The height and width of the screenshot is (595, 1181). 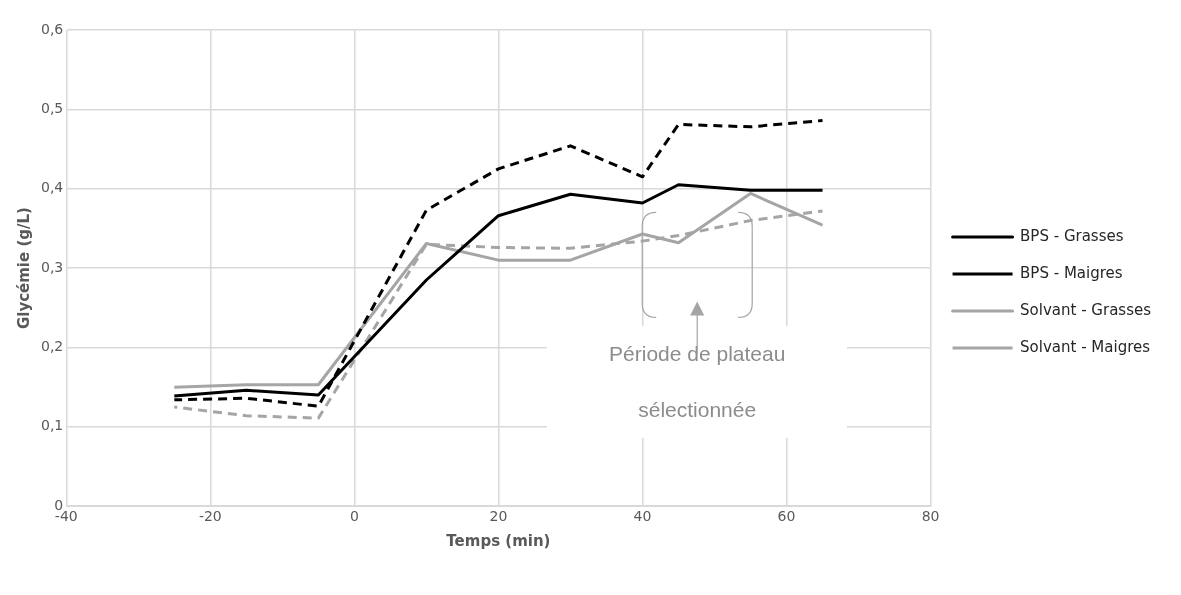 What do you see at coordinates (354, 516) in the screenshot?
I see `x-tick-label: 0` at bounding box center [354, 516].